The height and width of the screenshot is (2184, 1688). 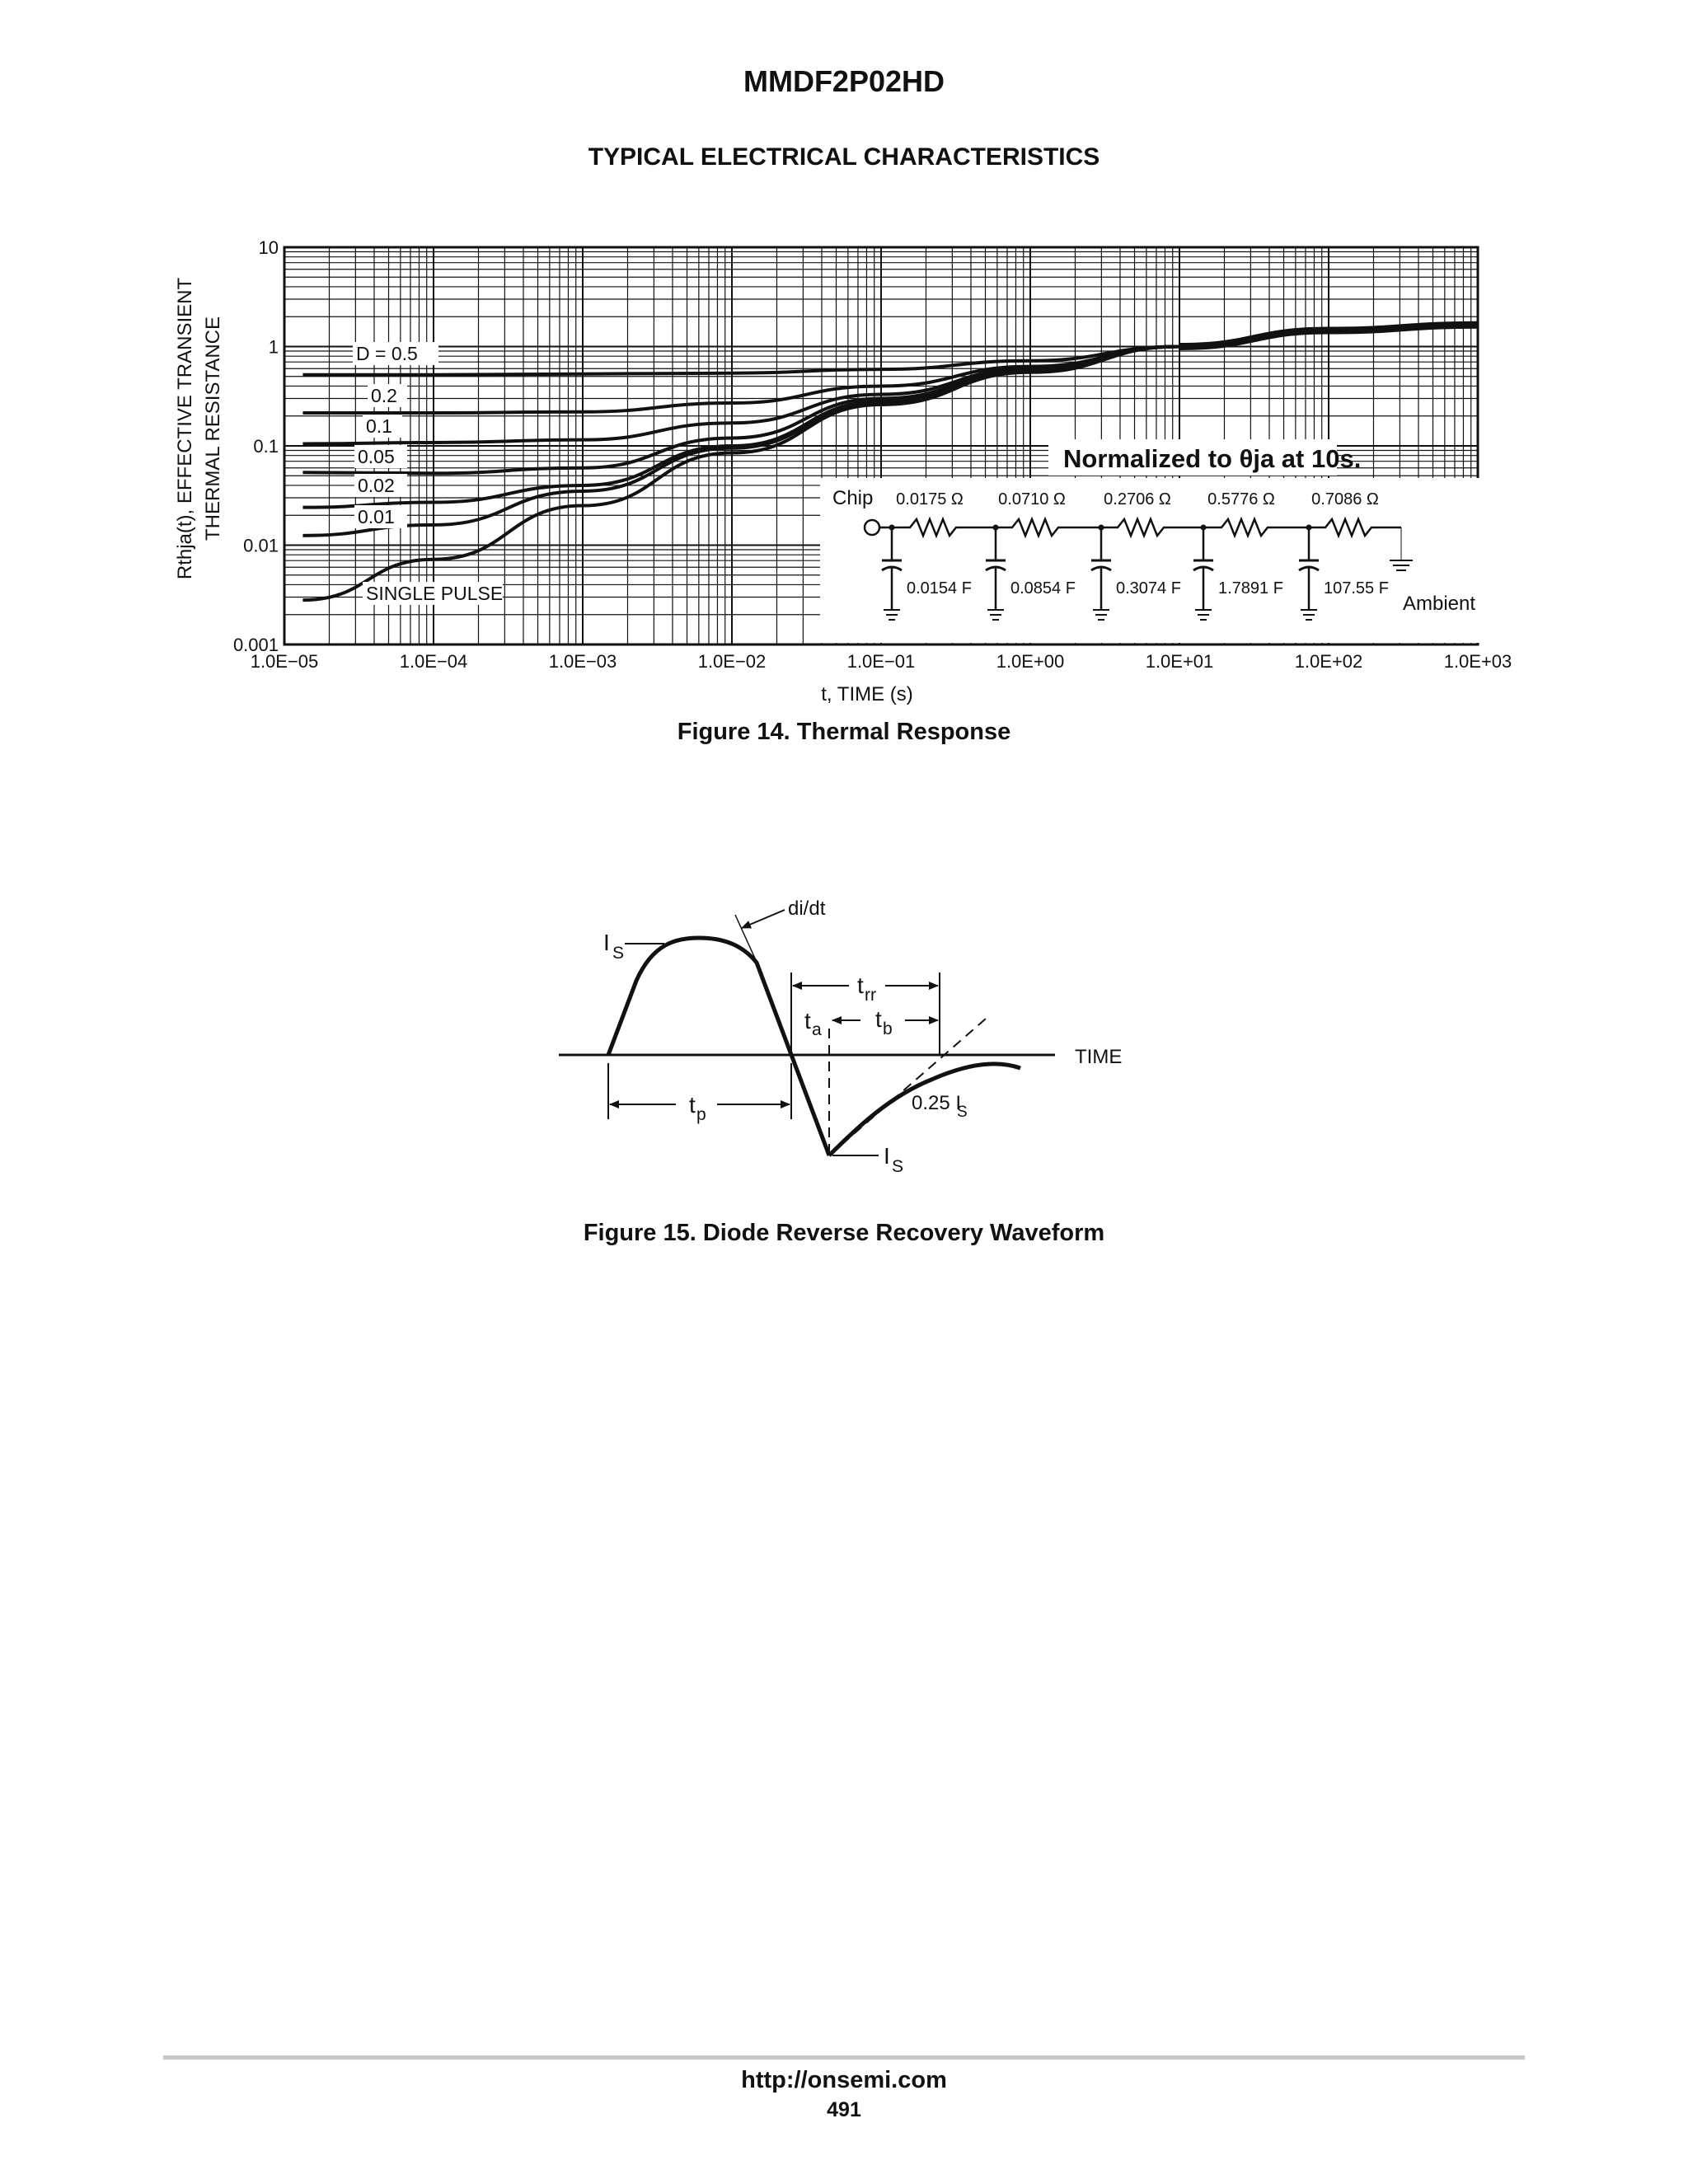 I want to click on y-tick-label: 1, so click(x=274, y=347).